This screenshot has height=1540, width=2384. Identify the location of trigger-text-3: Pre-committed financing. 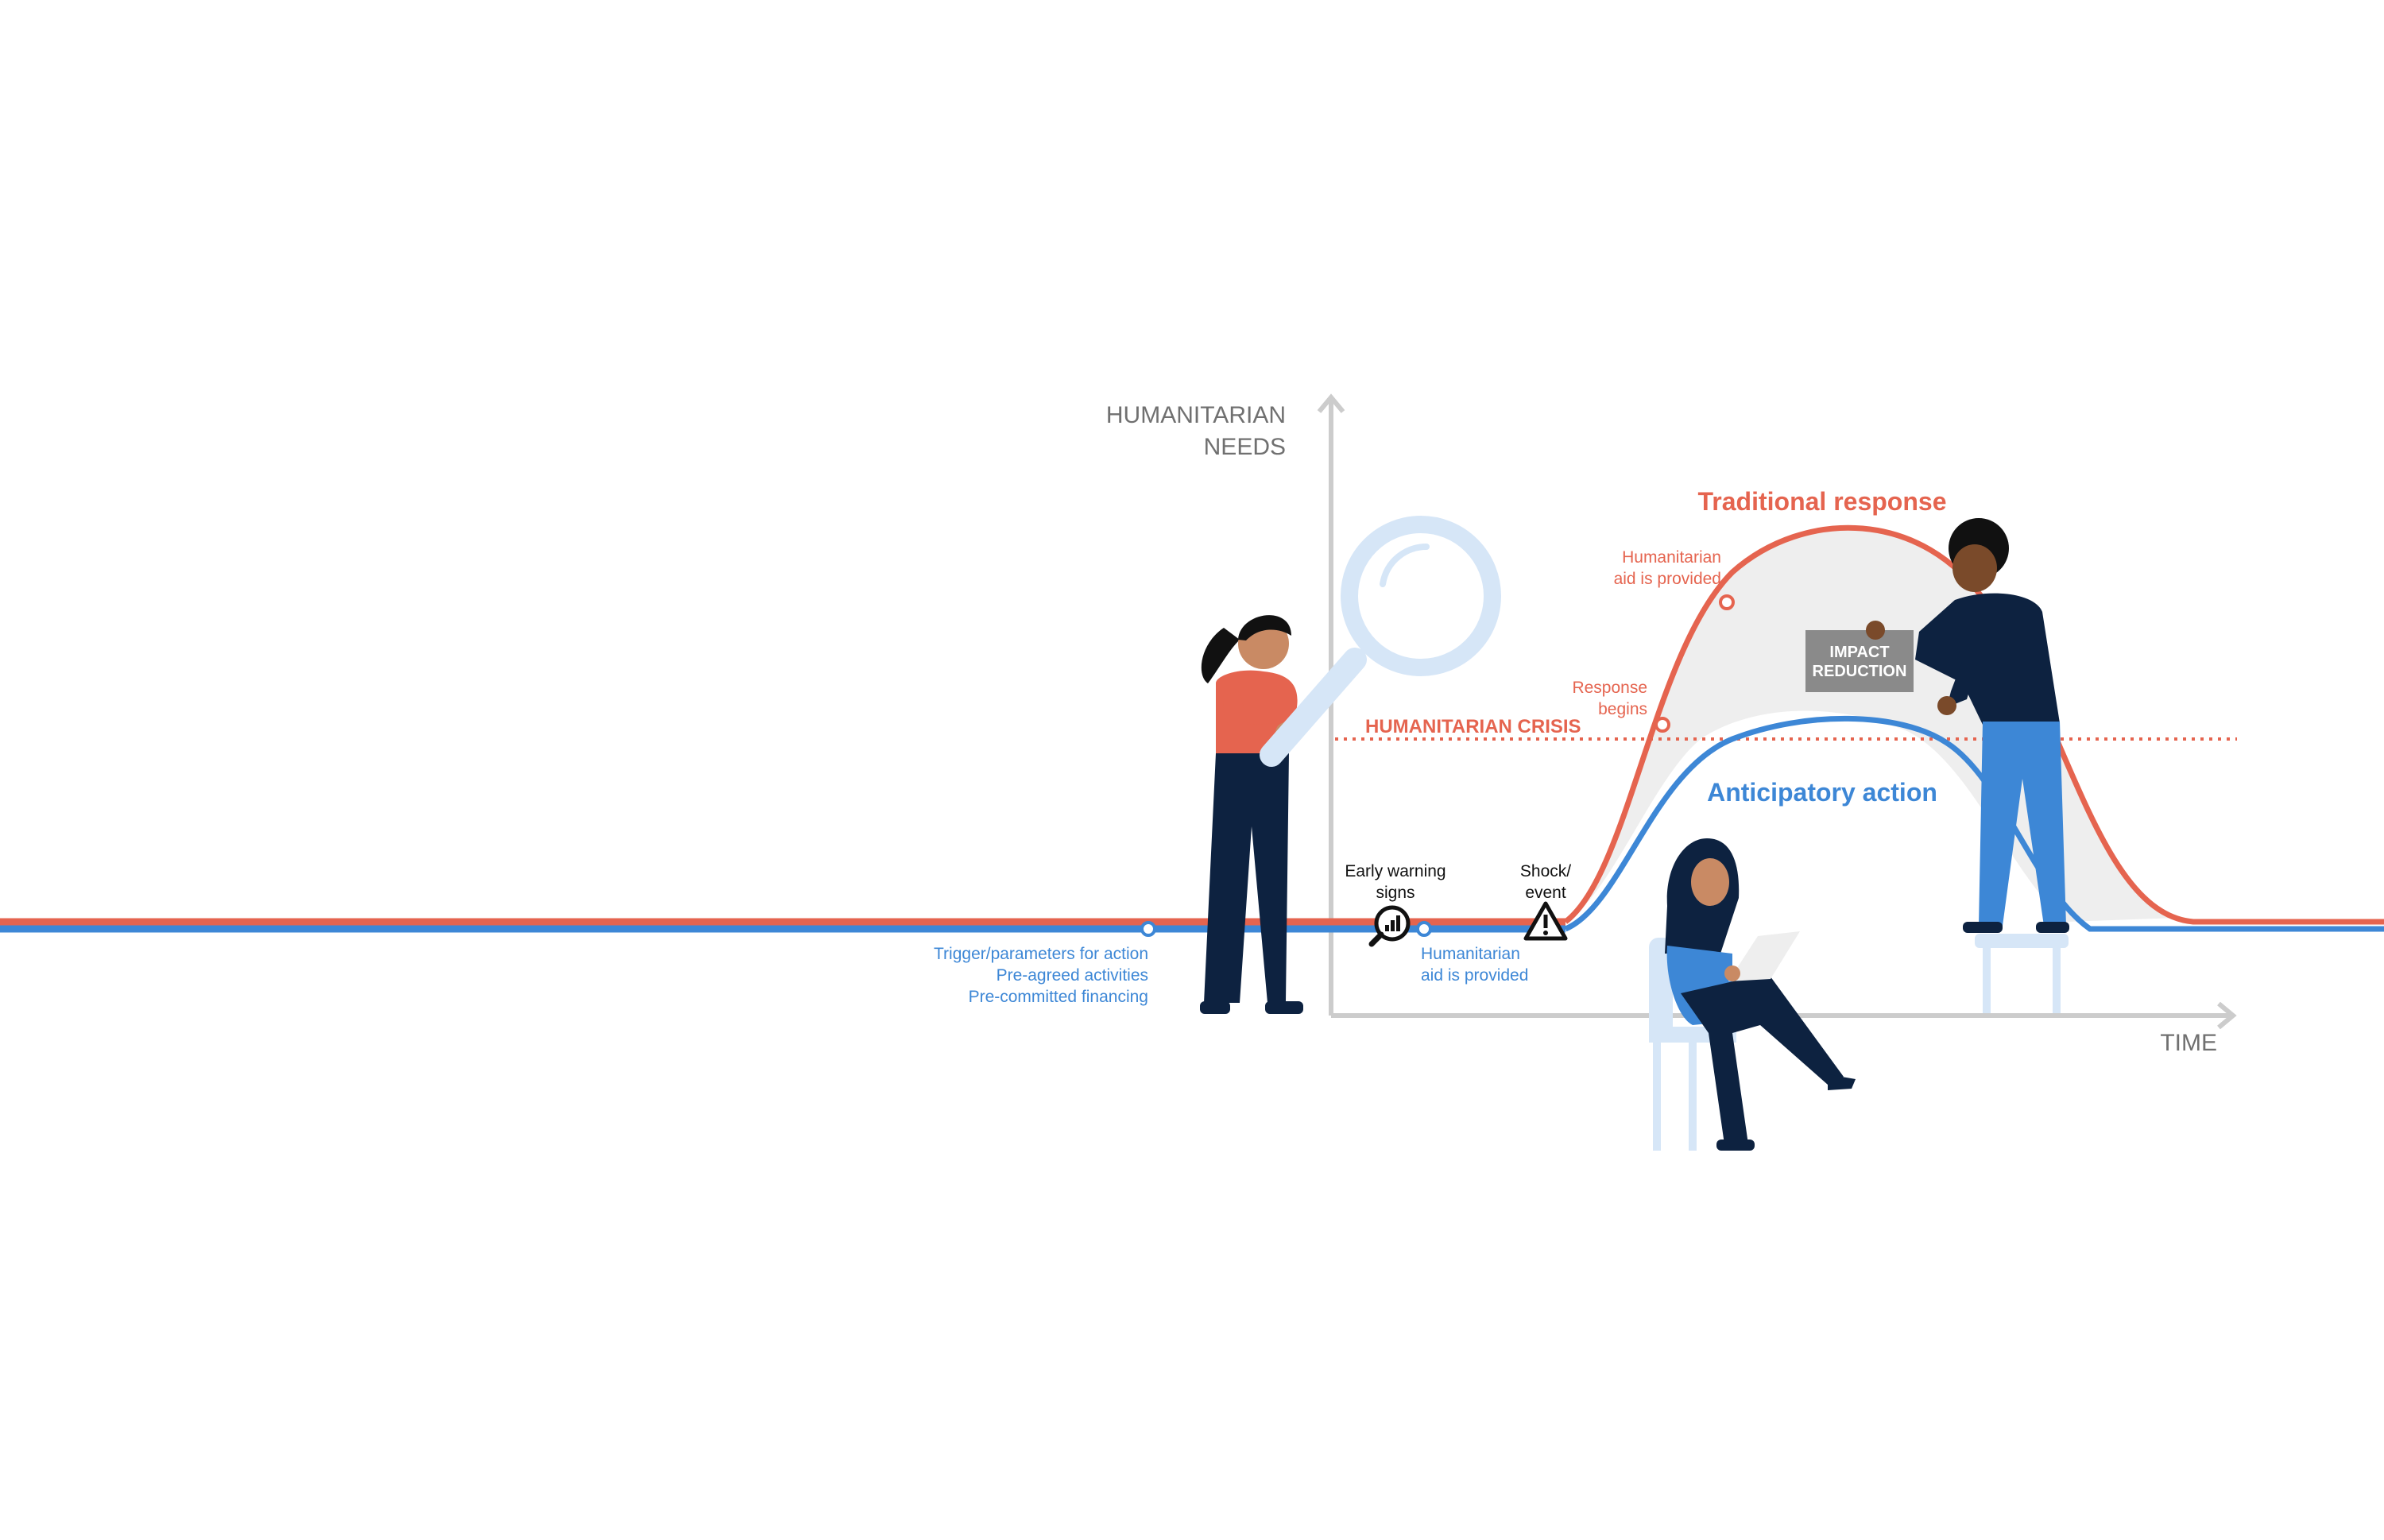
(1058, 997).